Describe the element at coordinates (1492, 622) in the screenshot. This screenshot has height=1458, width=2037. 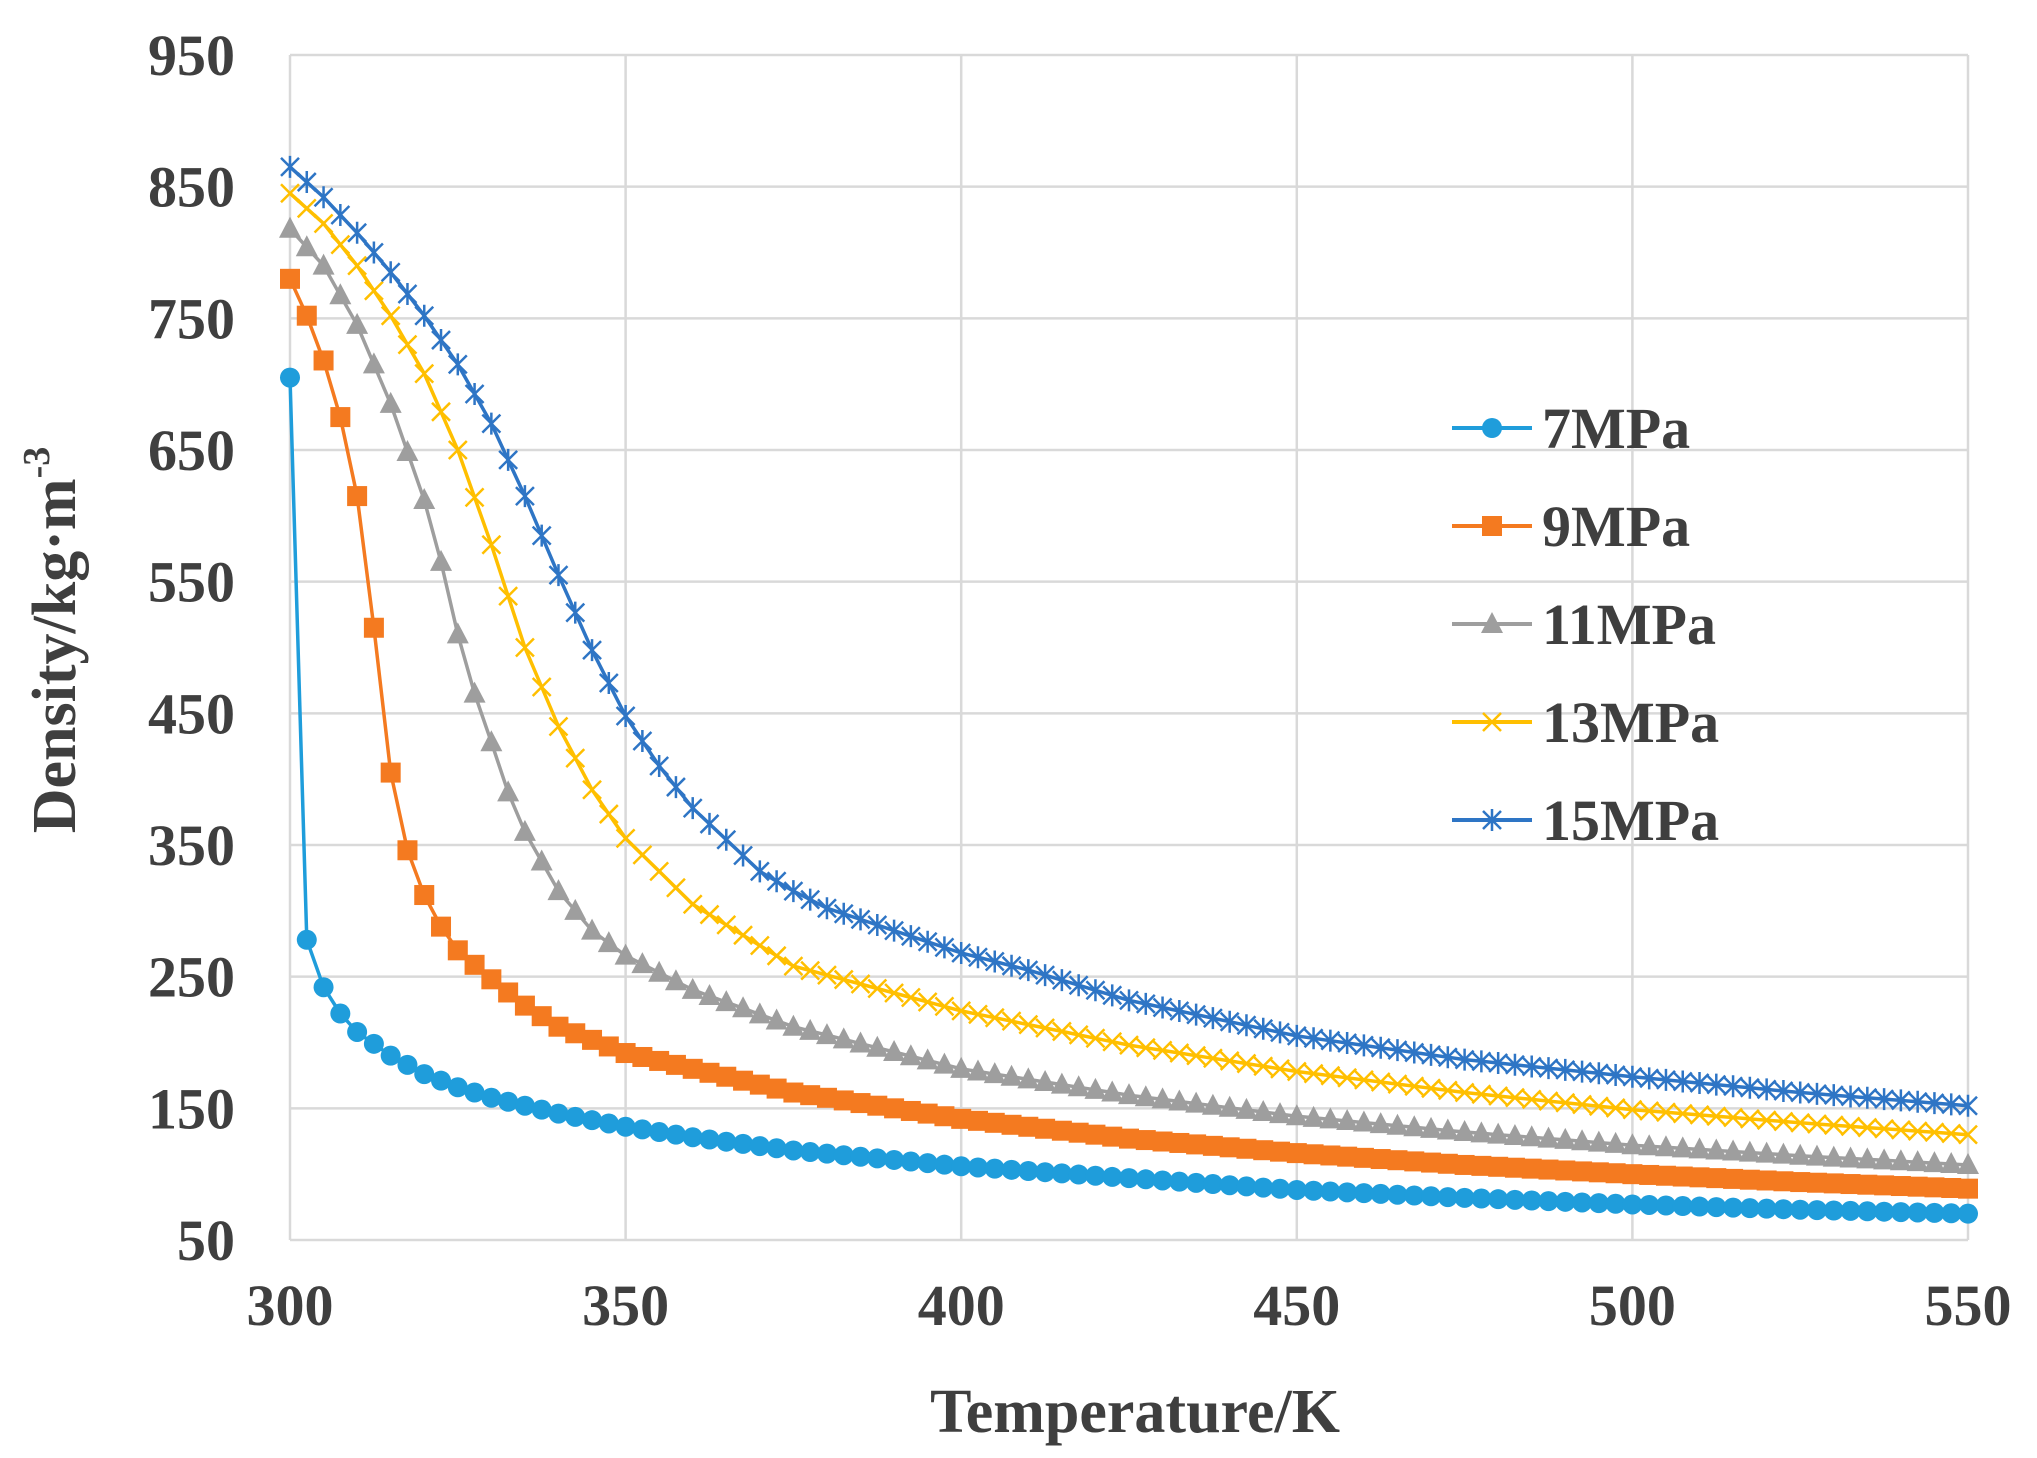
I see `legend-marker-11MPa` at that location.